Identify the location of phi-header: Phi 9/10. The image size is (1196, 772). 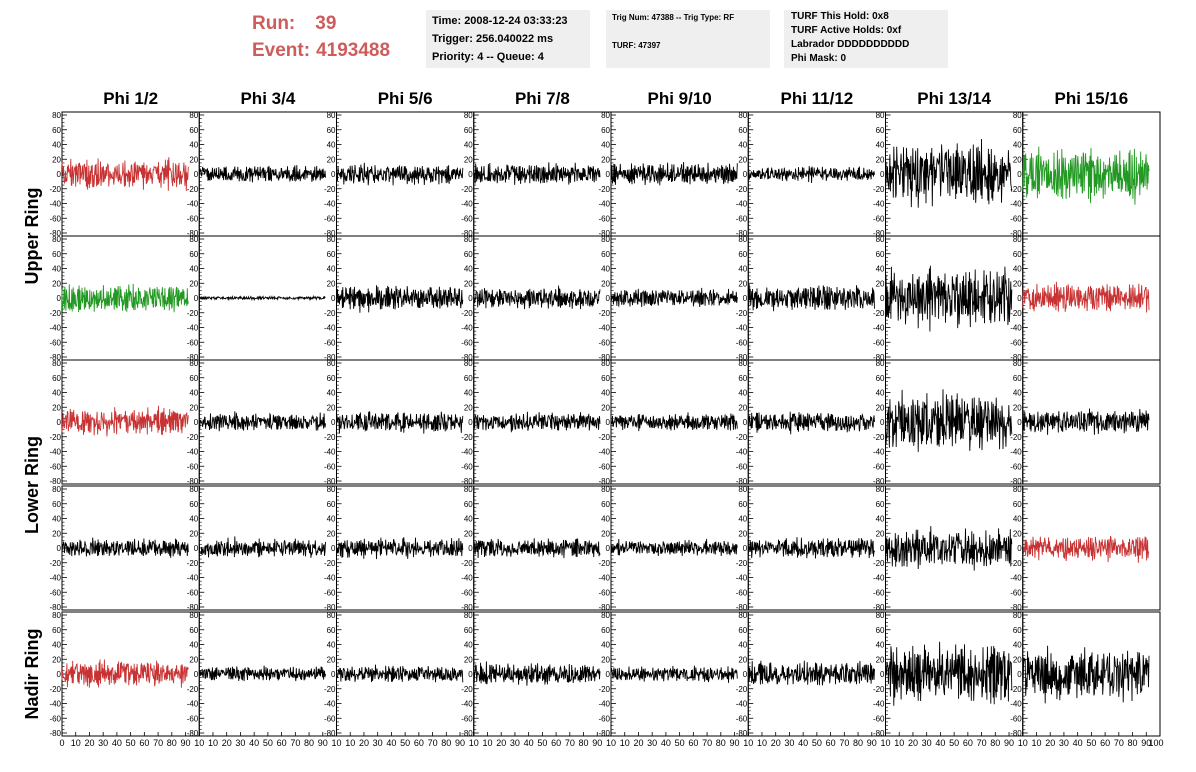
(679, 98).